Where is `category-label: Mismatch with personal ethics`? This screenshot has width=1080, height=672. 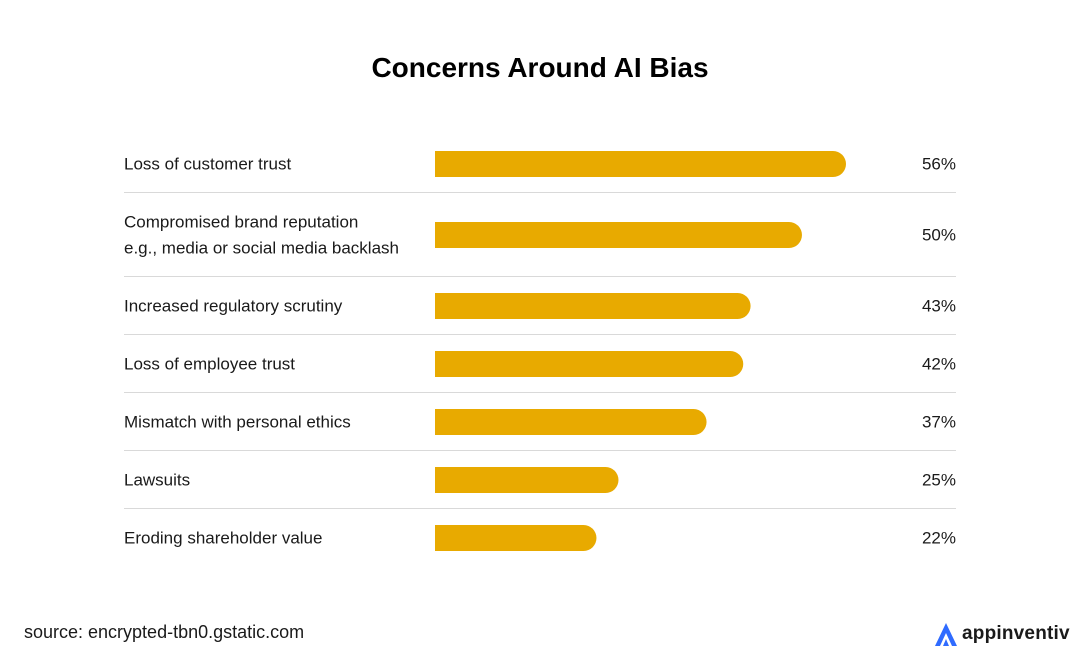 category-label: Mismatch with personal ethics is located at coordinates (237, 422).